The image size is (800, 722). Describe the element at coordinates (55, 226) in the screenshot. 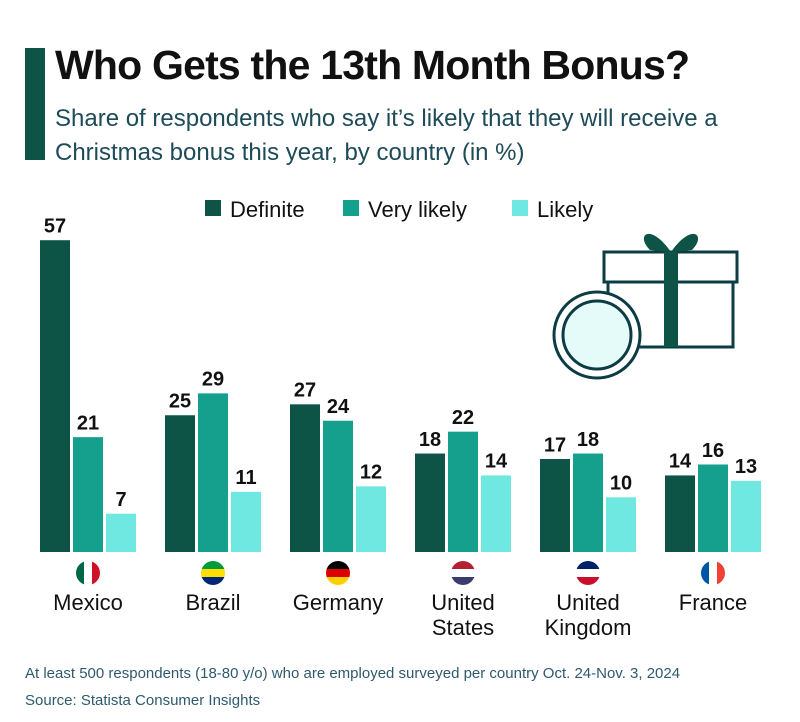

I see `data-label: 57` at that location.